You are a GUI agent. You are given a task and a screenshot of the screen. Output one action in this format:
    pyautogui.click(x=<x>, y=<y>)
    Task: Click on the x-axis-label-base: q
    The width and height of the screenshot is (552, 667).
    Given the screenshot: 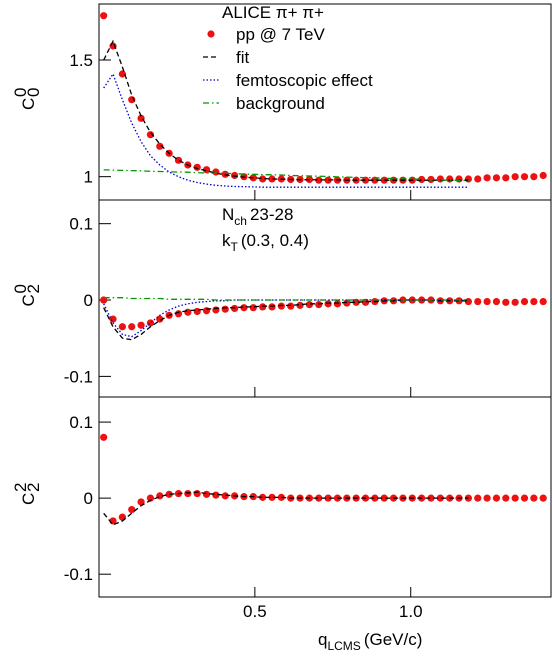 What is the action you would take?
    pyautogui.click(x=322, y=639)
    